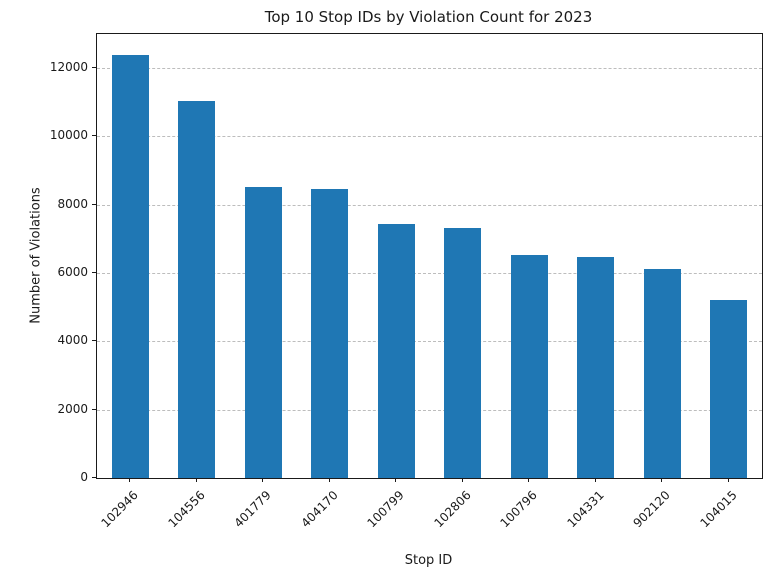 This screenshot has width=775, height=582. Describe the element at coordinates (120, 509) in the screenshot. I see `x-tick-label: 102946` at that location.